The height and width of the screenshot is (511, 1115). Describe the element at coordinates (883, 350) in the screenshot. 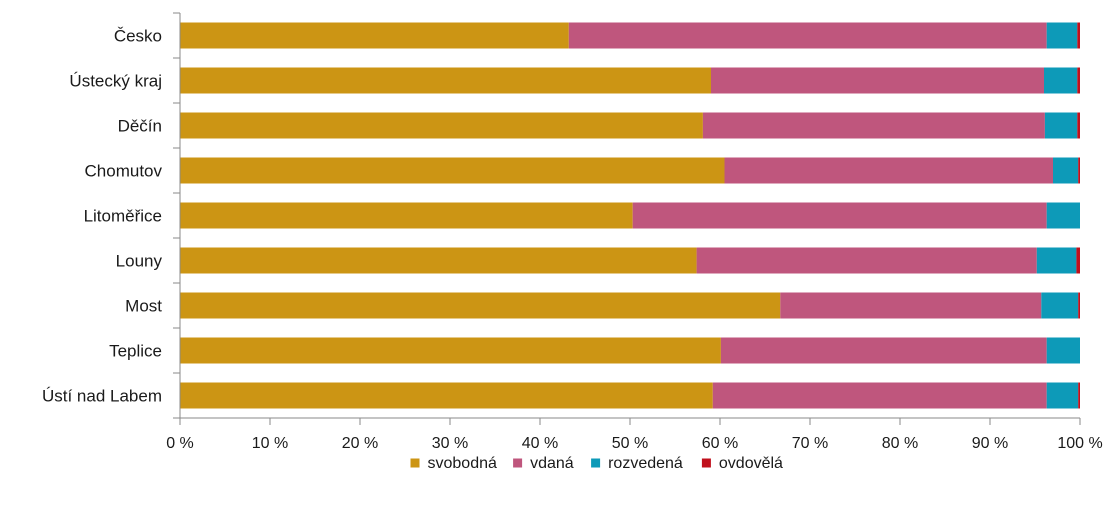

I see `bar-vdaná-7` at that location.